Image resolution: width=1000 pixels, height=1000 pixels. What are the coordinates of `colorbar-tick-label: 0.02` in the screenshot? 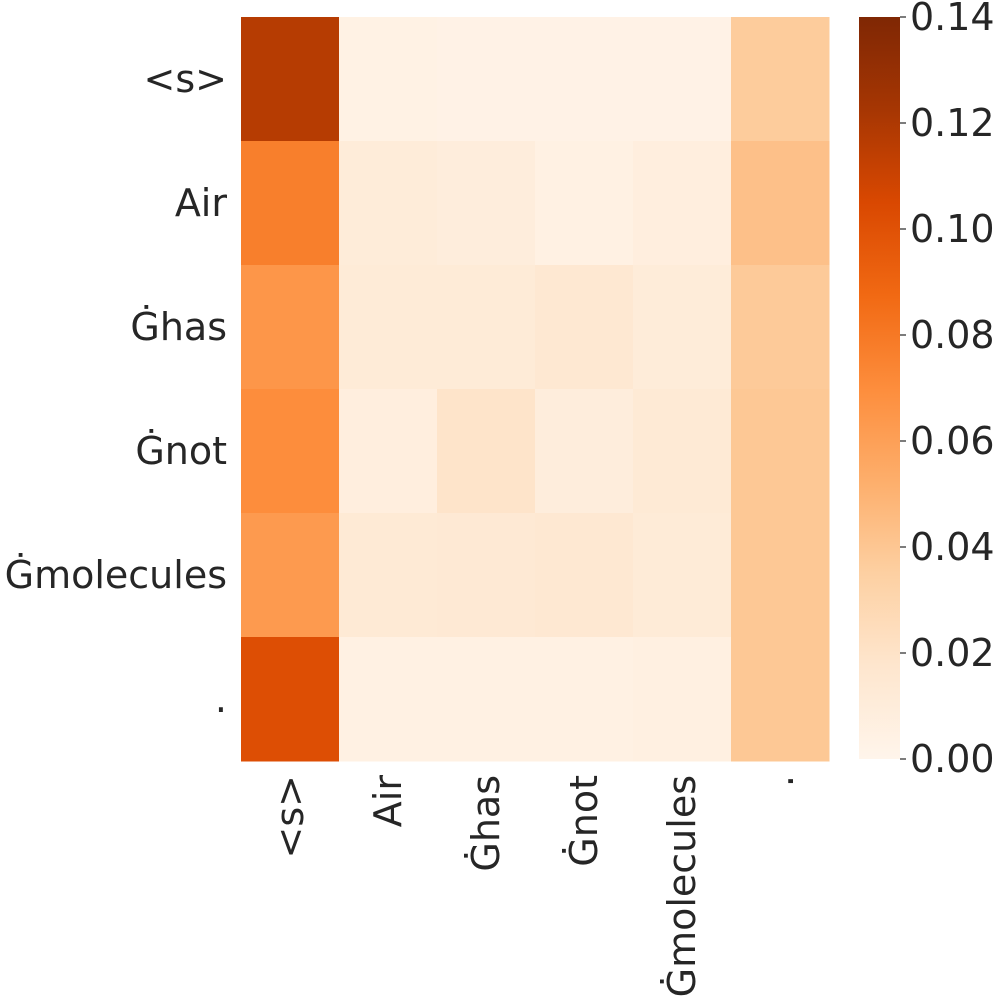 It's located at (952, 653).